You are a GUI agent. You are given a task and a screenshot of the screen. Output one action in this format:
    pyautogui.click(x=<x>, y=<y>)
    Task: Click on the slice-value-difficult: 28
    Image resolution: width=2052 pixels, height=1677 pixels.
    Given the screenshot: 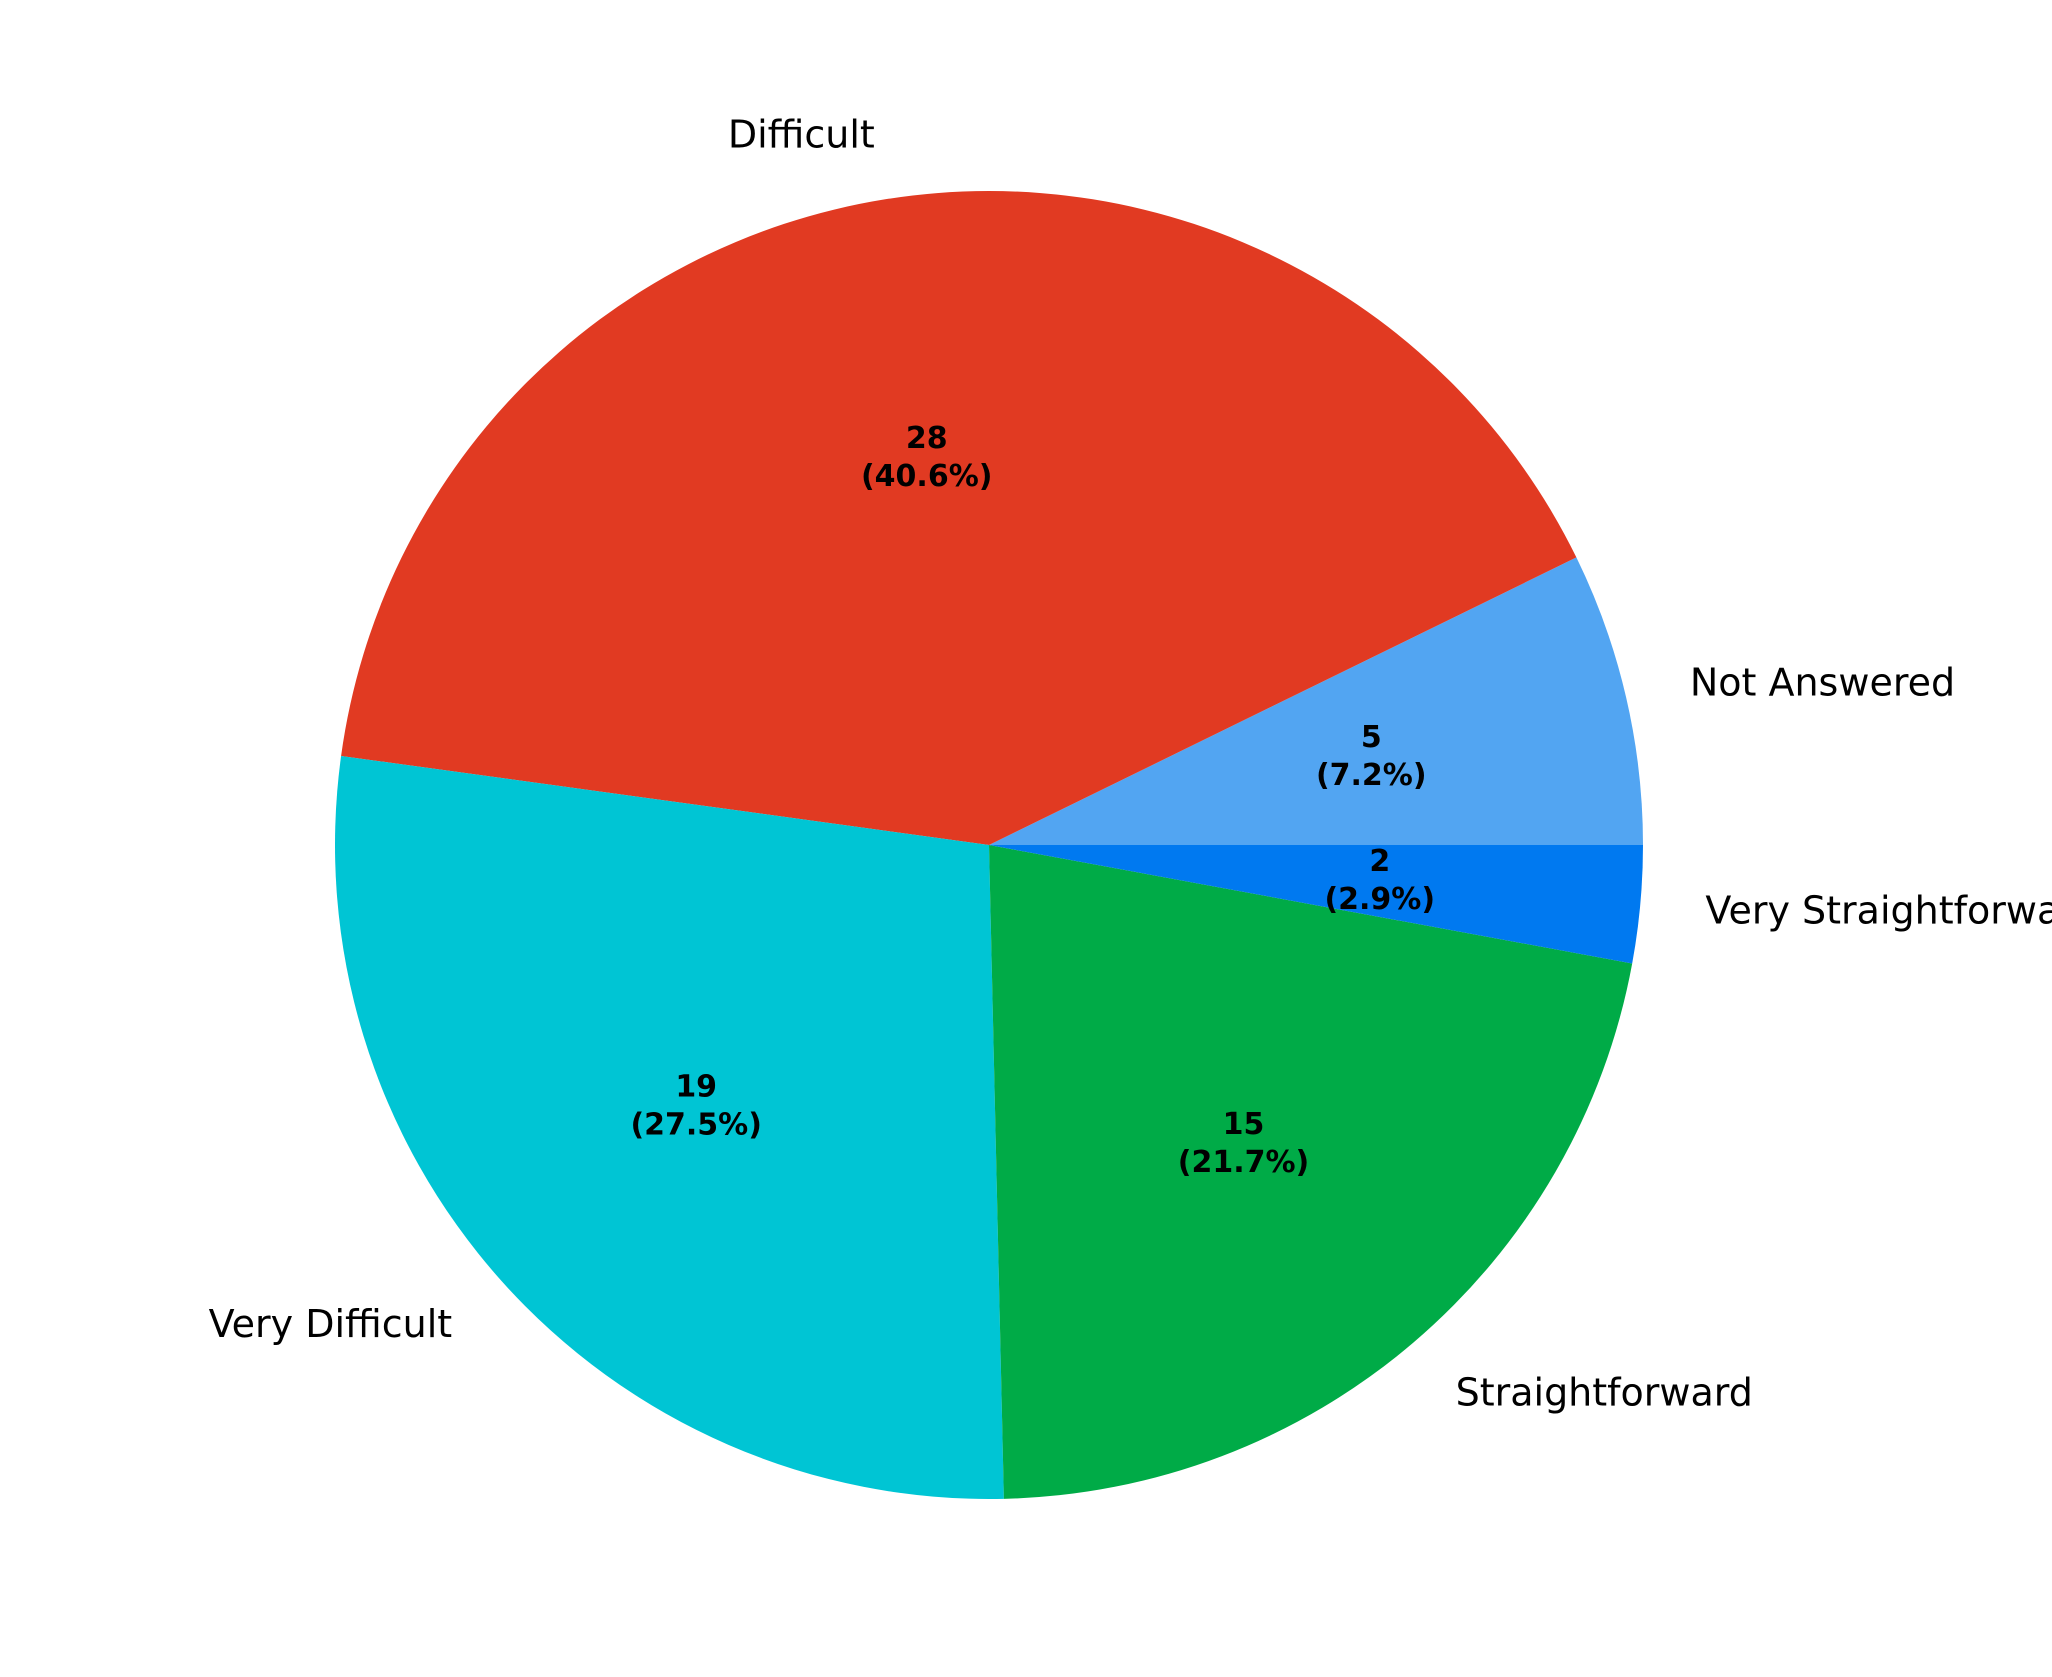 What is the action you would take?
    pyautogui.click(x=927, y=438)
    